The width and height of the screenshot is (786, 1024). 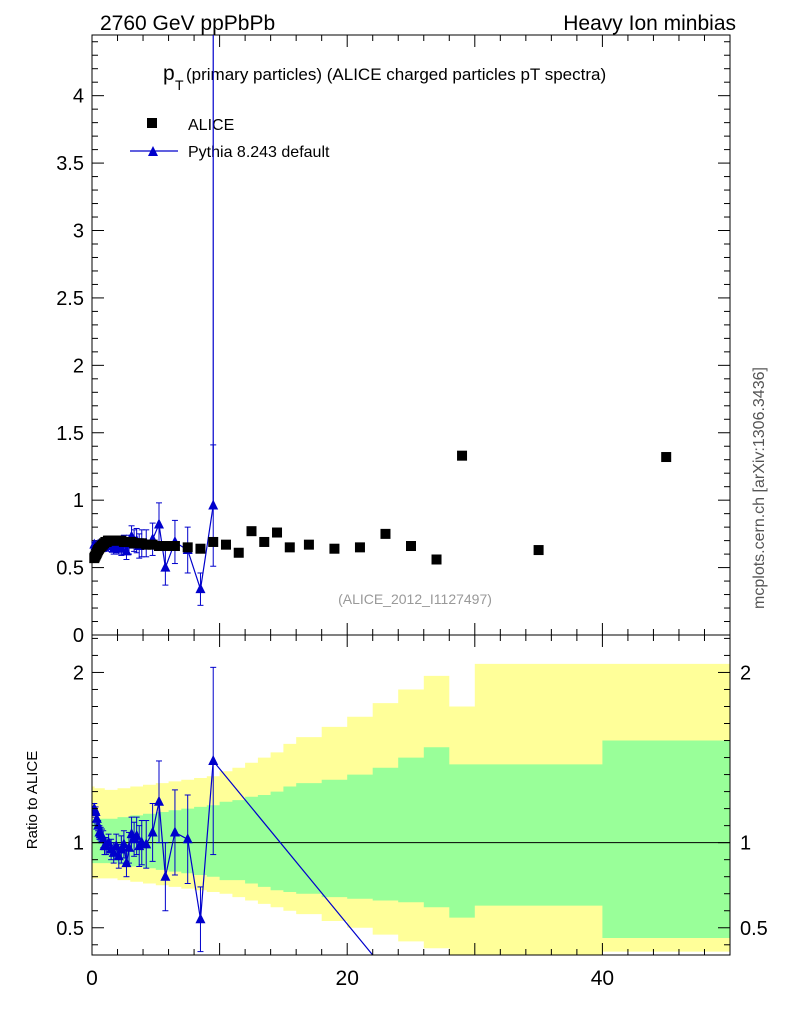 What do you see at coordinates (415, 599) in the screenshot?
I see `analysis-watermark: (ALICE_2012_I1127497)` at bounding box center [415, 599].